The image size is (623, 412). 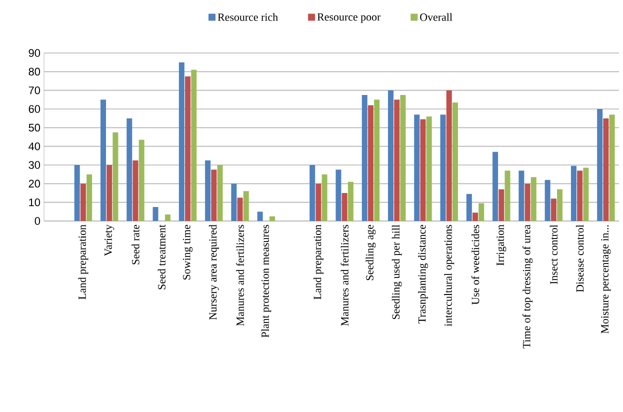 I want to click on x-tick-label: Seed treatment, so click(x=162, y=257).